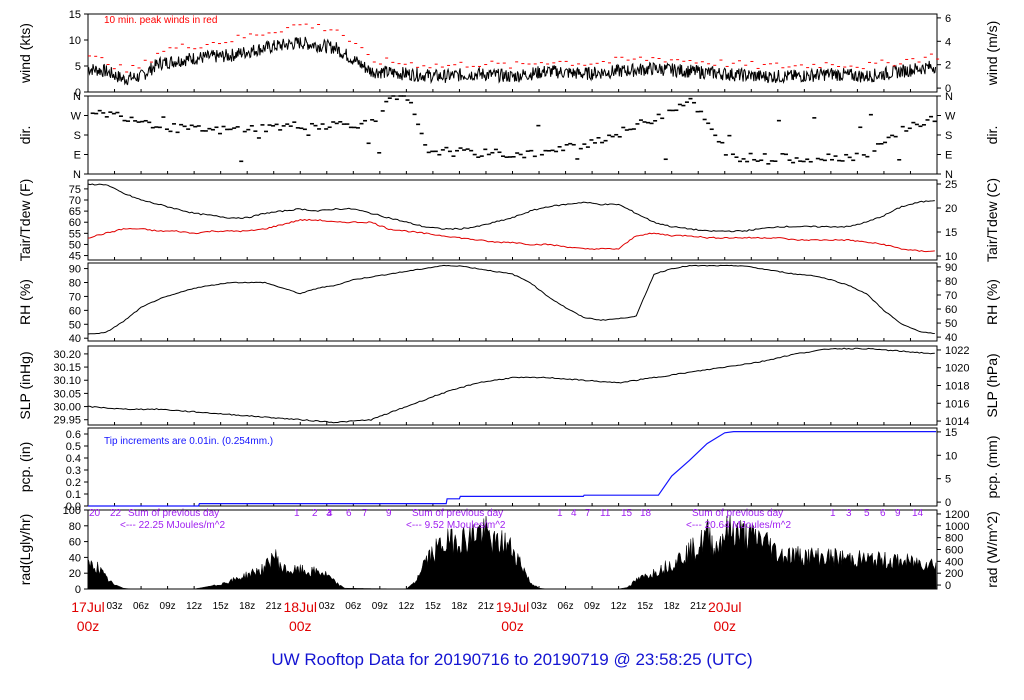 The image size is (1024, 700). What do you see at coordinates (116, 513) in the screenshot?
I see `rad-hour-mark: 22` at bounding box center [116, 513].